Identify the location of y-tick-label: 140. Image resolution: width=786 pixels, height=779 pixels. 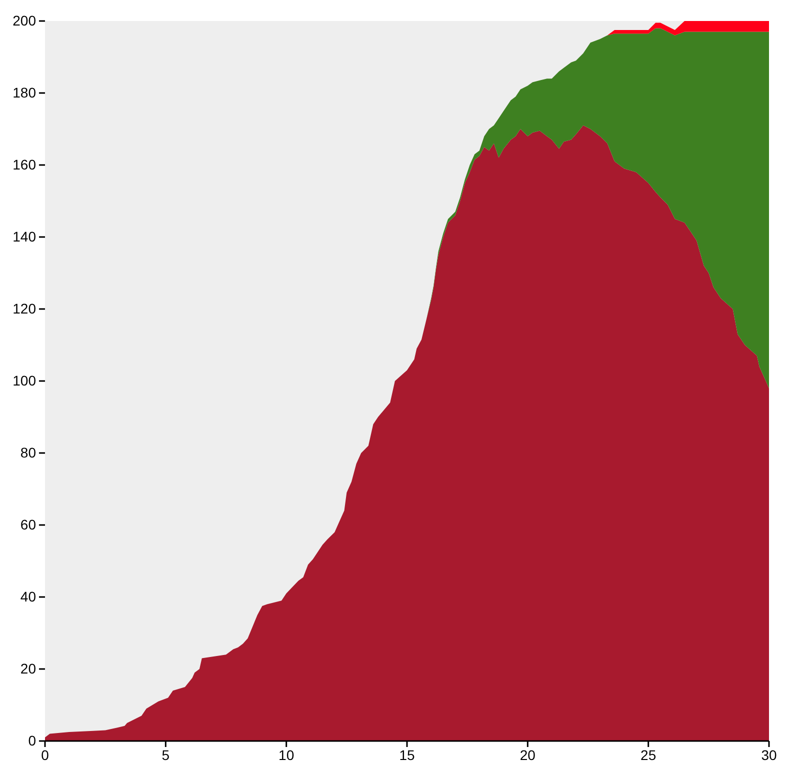
(24, 236).